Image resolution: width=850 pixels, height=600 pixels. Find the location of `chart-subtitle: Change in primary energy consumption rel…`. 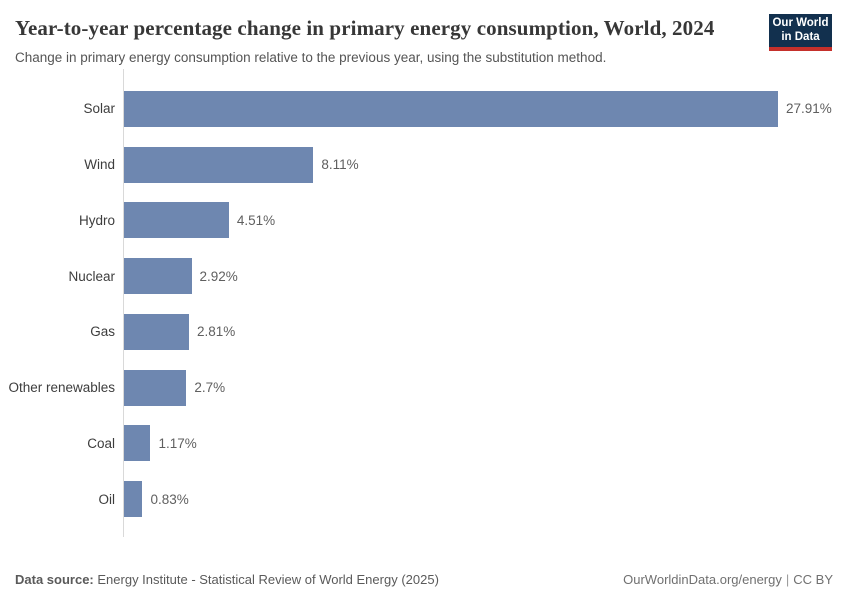

chart-subtitle: Change in primary energy consumption rel… is located at coordinates (311, 57).